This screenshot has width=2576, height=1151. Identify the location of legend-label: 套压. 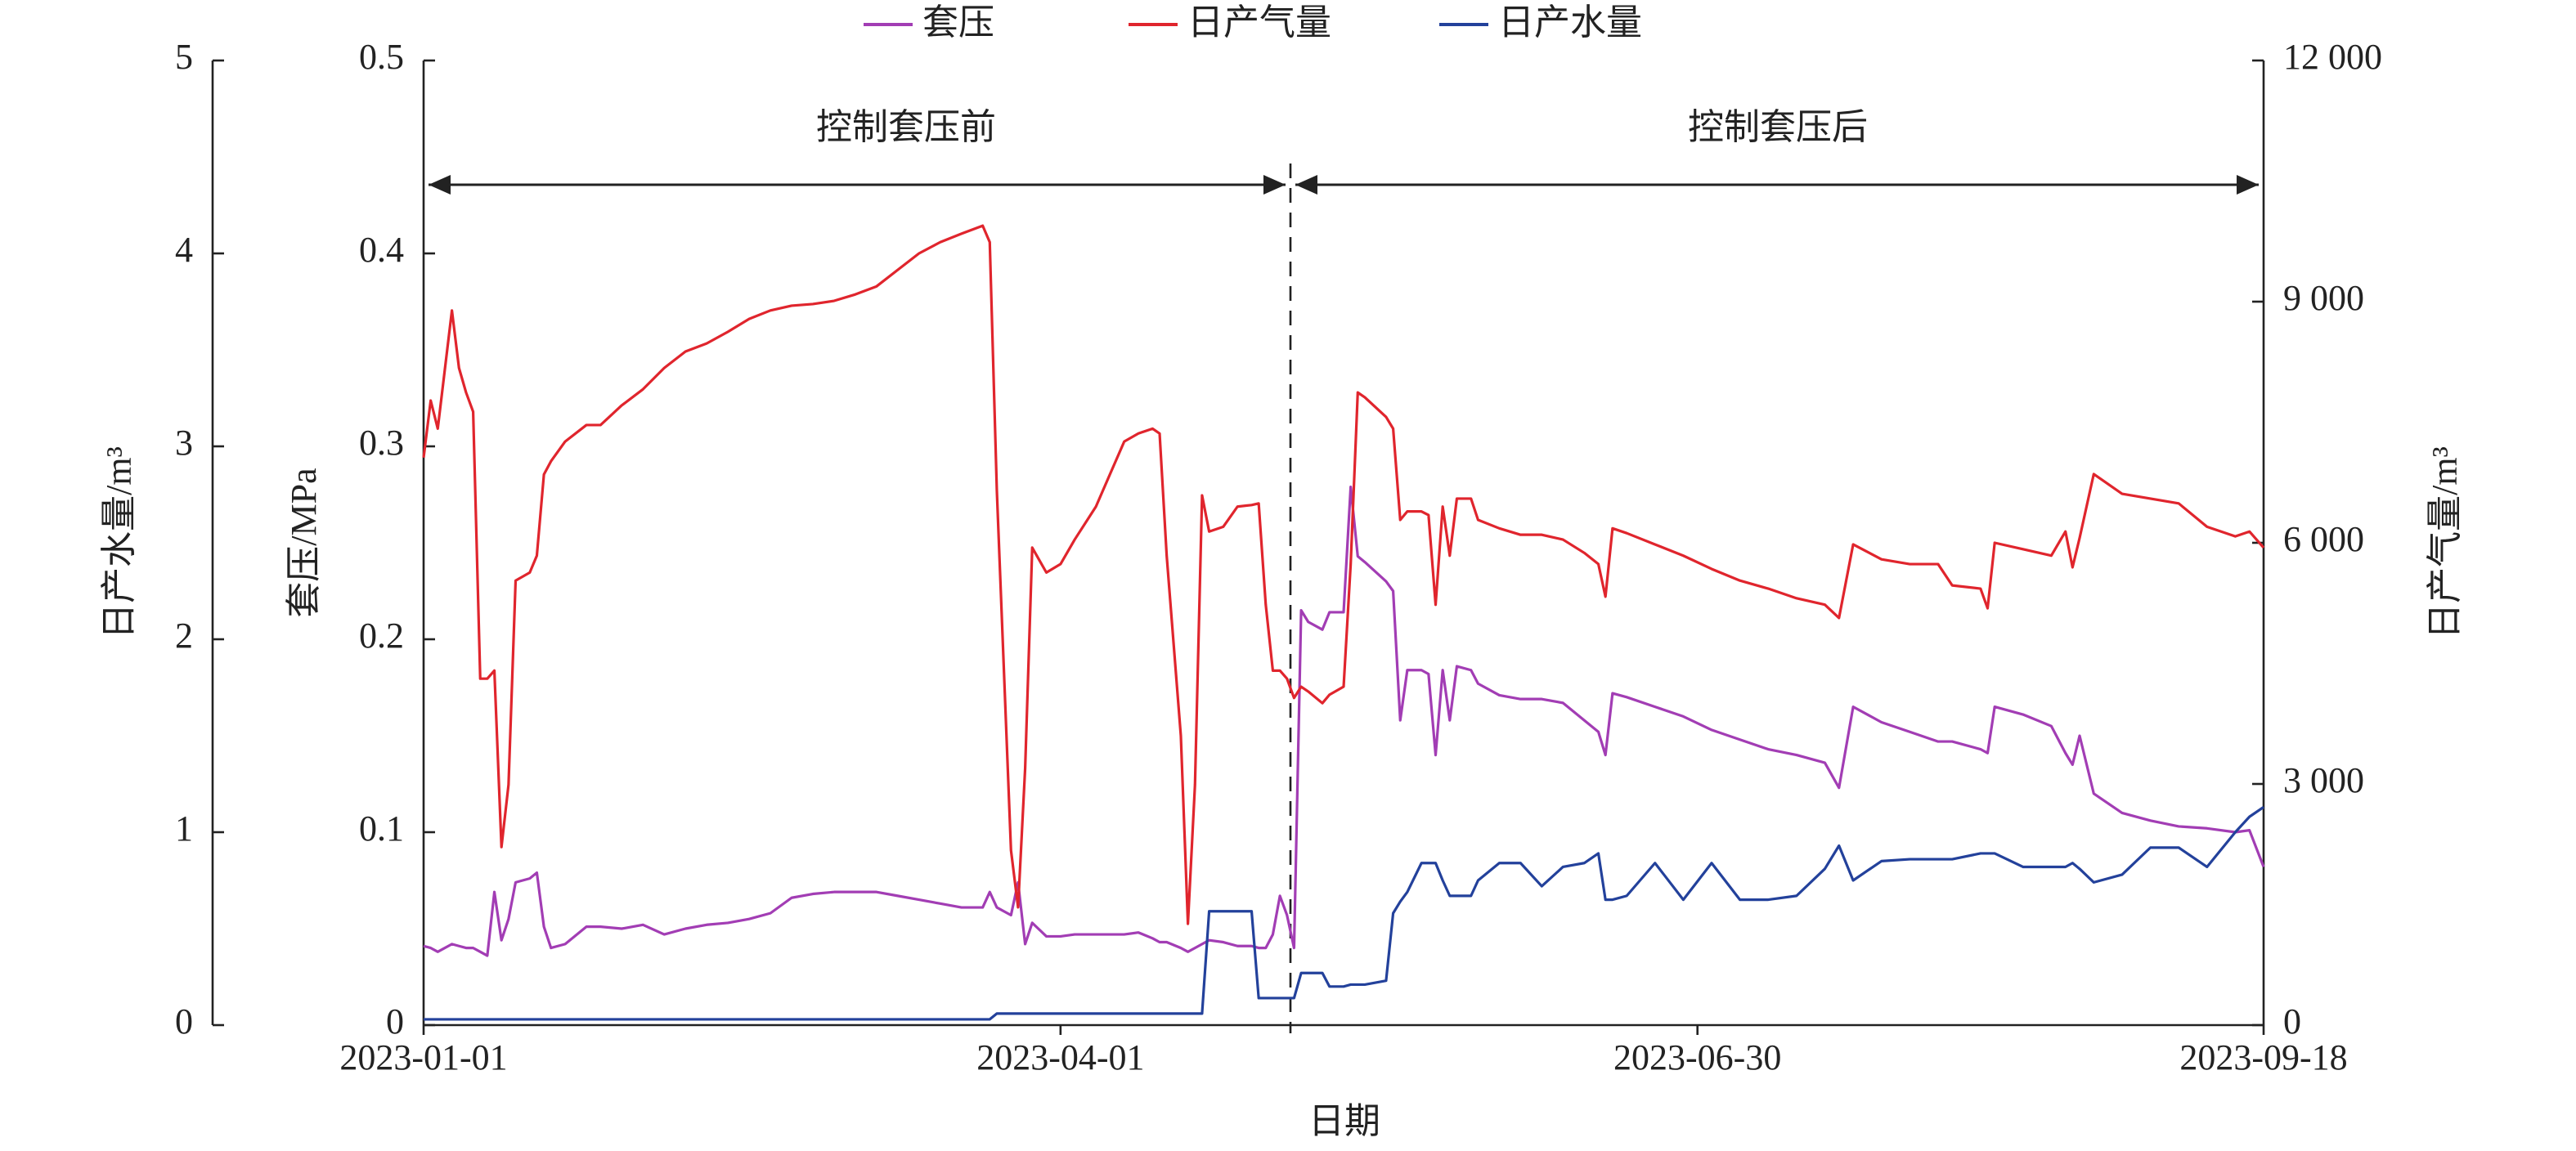
(958, 23).